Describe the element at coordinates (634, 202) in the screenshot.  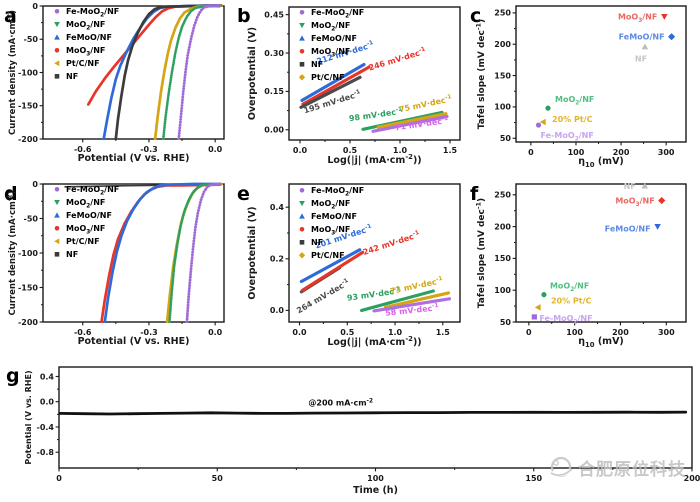
I see `panel-f-point-label-1: MoO3/NF` at that location.